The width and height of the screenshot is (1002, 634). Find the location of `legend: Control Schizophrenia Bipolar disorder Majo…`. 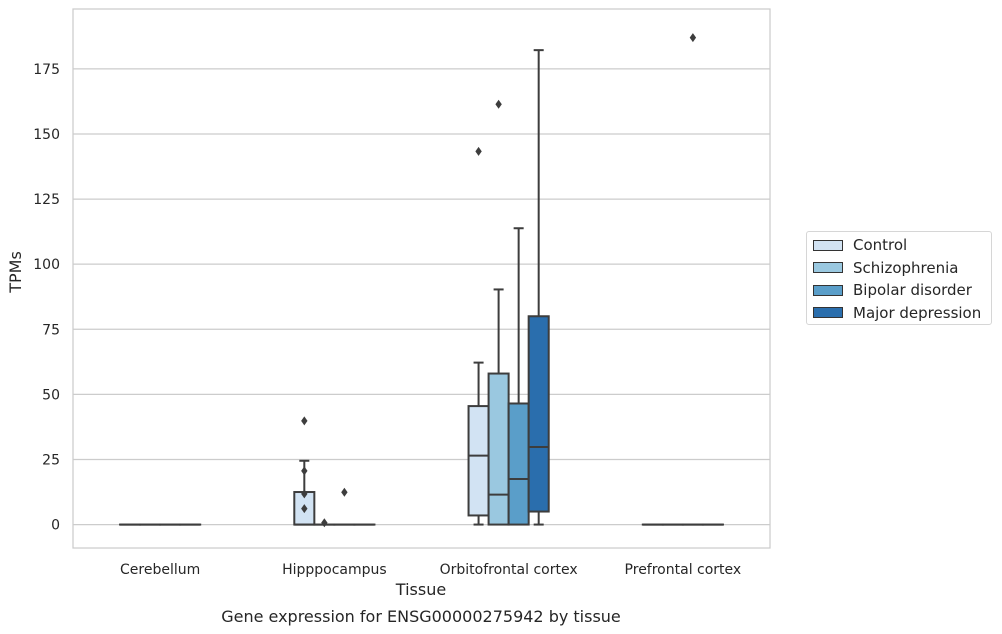

legend: Control Schizophrenia Bipolar disorder Majo… is located at coordinates (899, 278).